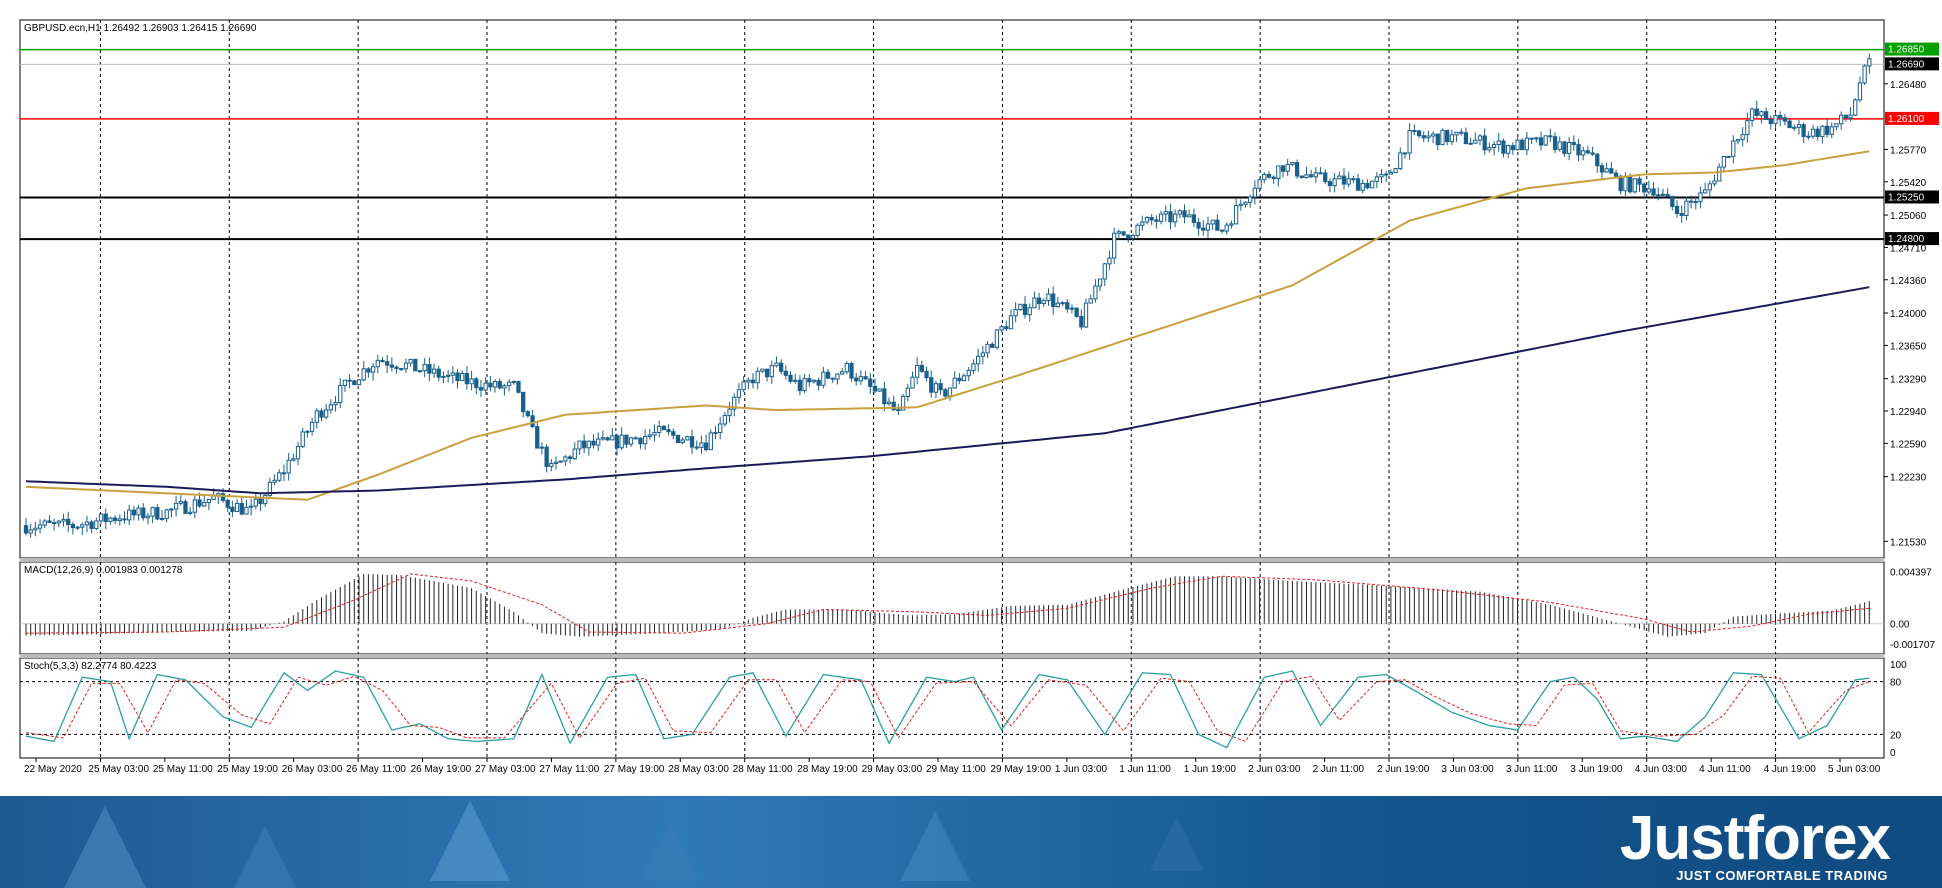 Image resolution: width=1942 pixels, height=888 pixels. Describe the element at coordinates (1467, 769) in the screenshot. I see `time-tick-label: 3 Jun 03:00` at that location.